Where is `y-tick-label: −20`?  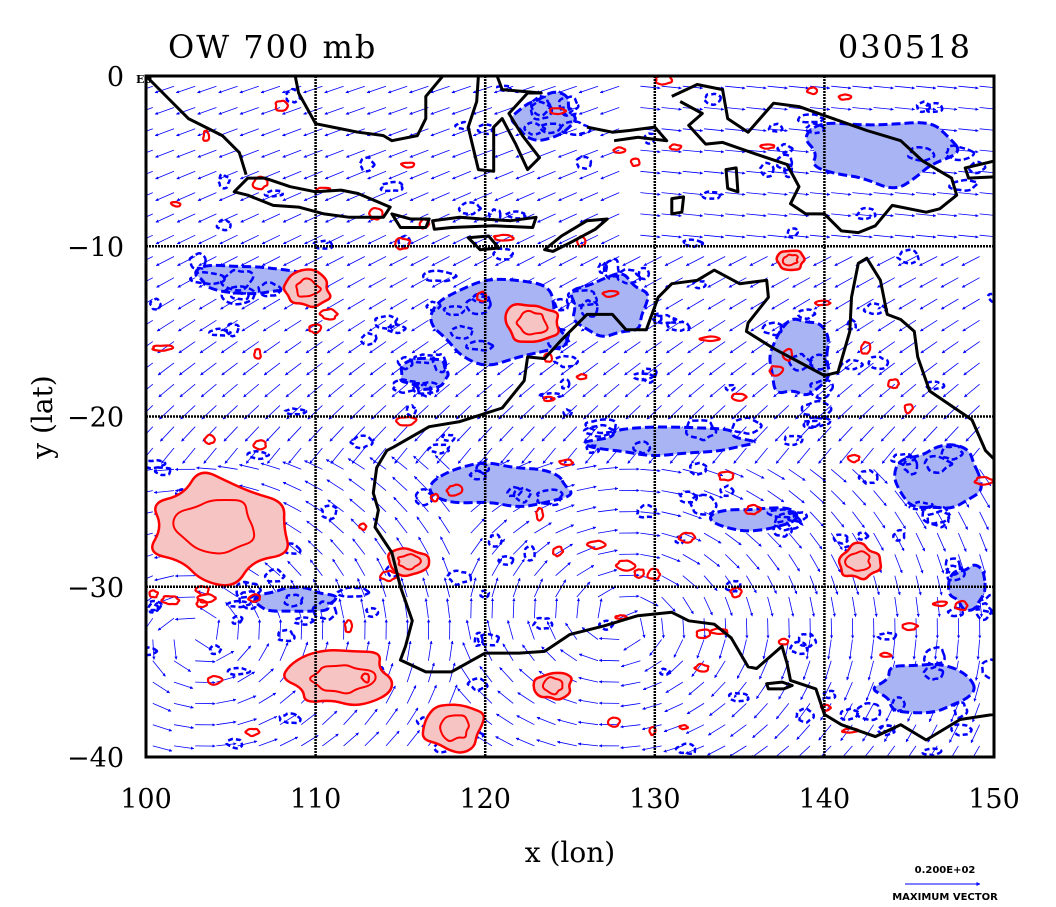 y-tick-label: −20 is located at coordinates (95, 418).